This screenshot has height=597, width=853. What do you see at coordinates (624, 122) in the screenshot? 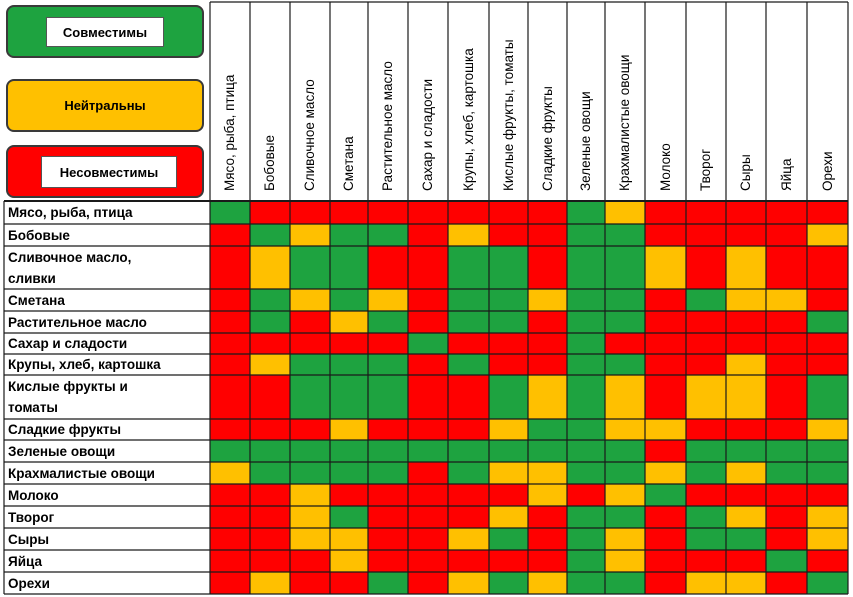
I see `column-label: Крахмалистые овощи` at bounding box center [624, 122].